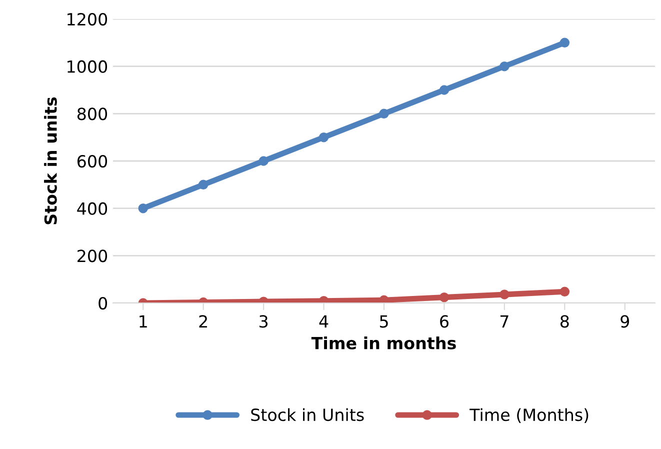 This screenshot has height=449, width=661. What do you see at coordinates (307, 415) in the screenshot?
I see `legend-label: Stock in Units` at bounding box center [307, 415].